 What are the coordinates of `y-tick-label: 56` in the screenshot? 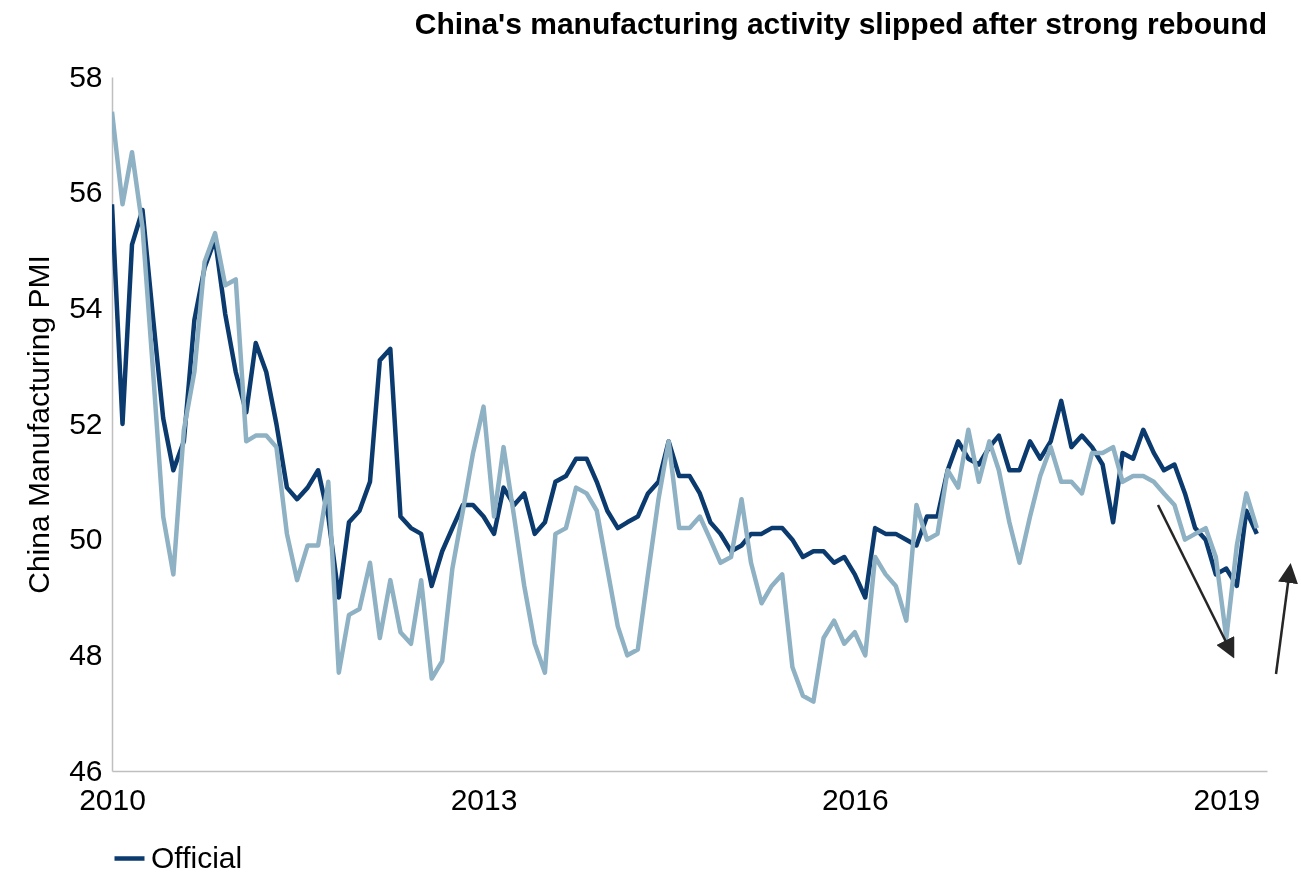 It's located at (86, 192).